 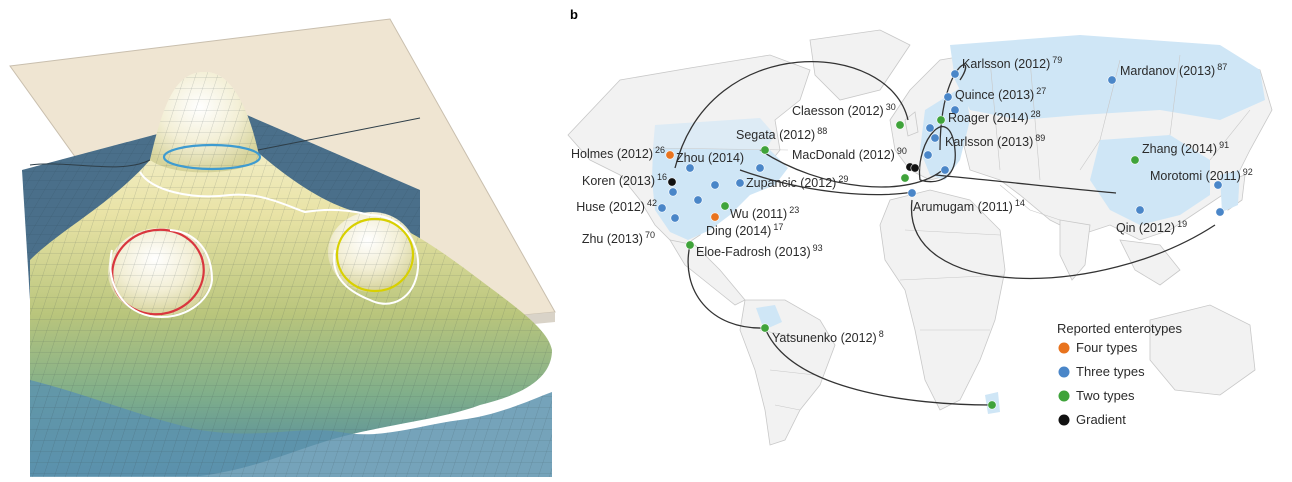 What do you see at coordinates (1135, 160) in the screenshot?
I see `study-dot-zhang` at bounding box center [1135, 160].